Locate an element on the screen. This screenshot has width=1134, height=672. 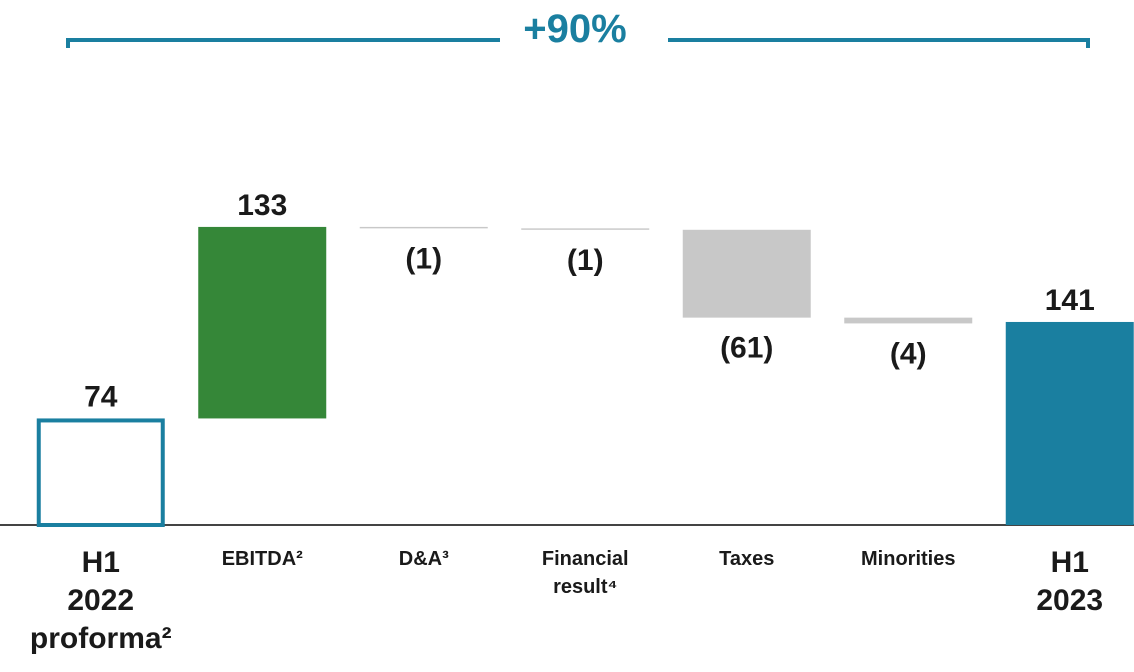
x-tick-label: EBITDA² is located at coordinates (262, 559).